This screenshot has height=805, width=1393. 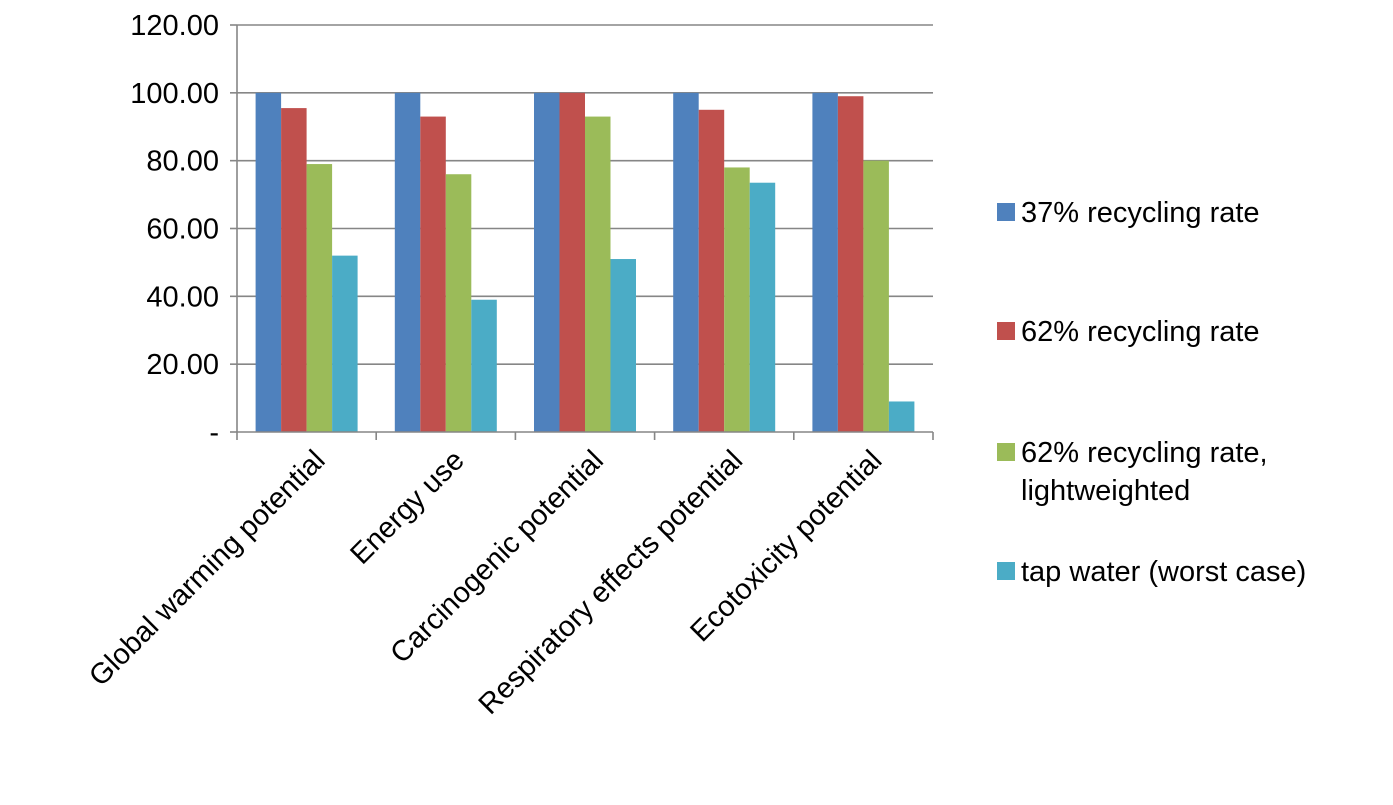 I want to click on legend-label-3: 62% recycling rate, lightweighted, so click(x=1144, y=472).